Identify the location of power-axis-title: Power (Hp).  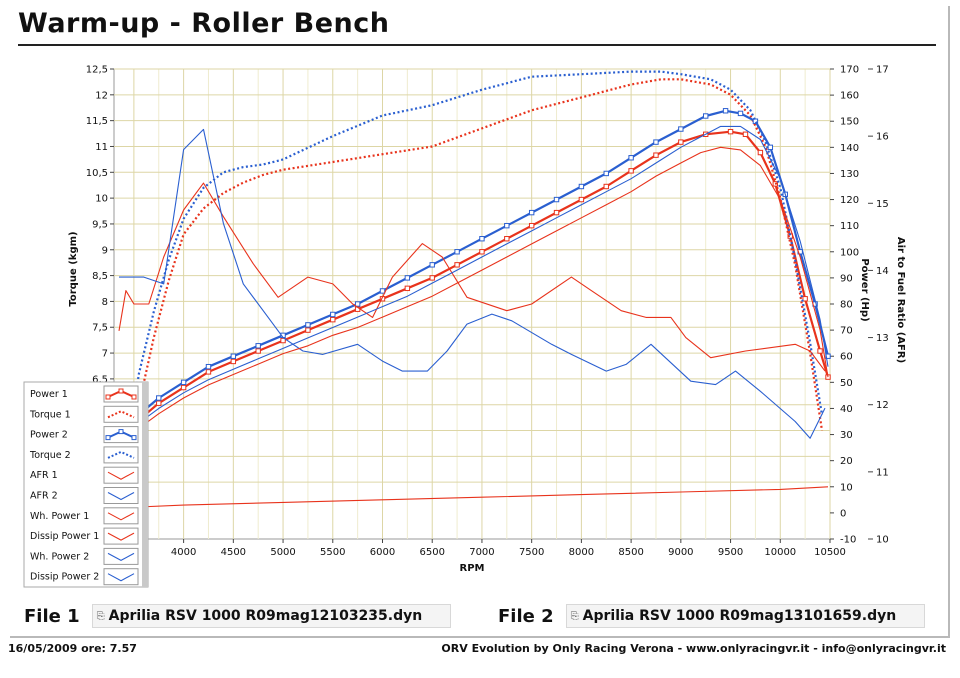
(864, 289).